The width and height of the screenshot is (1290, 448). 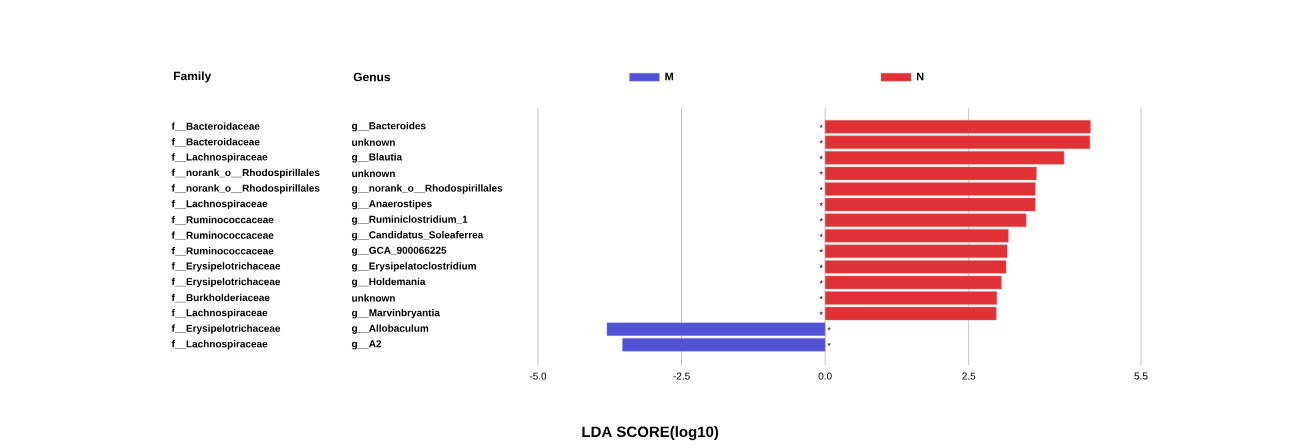 I want to click on x-tick-label: 2.5, so click(x=969, y=376).